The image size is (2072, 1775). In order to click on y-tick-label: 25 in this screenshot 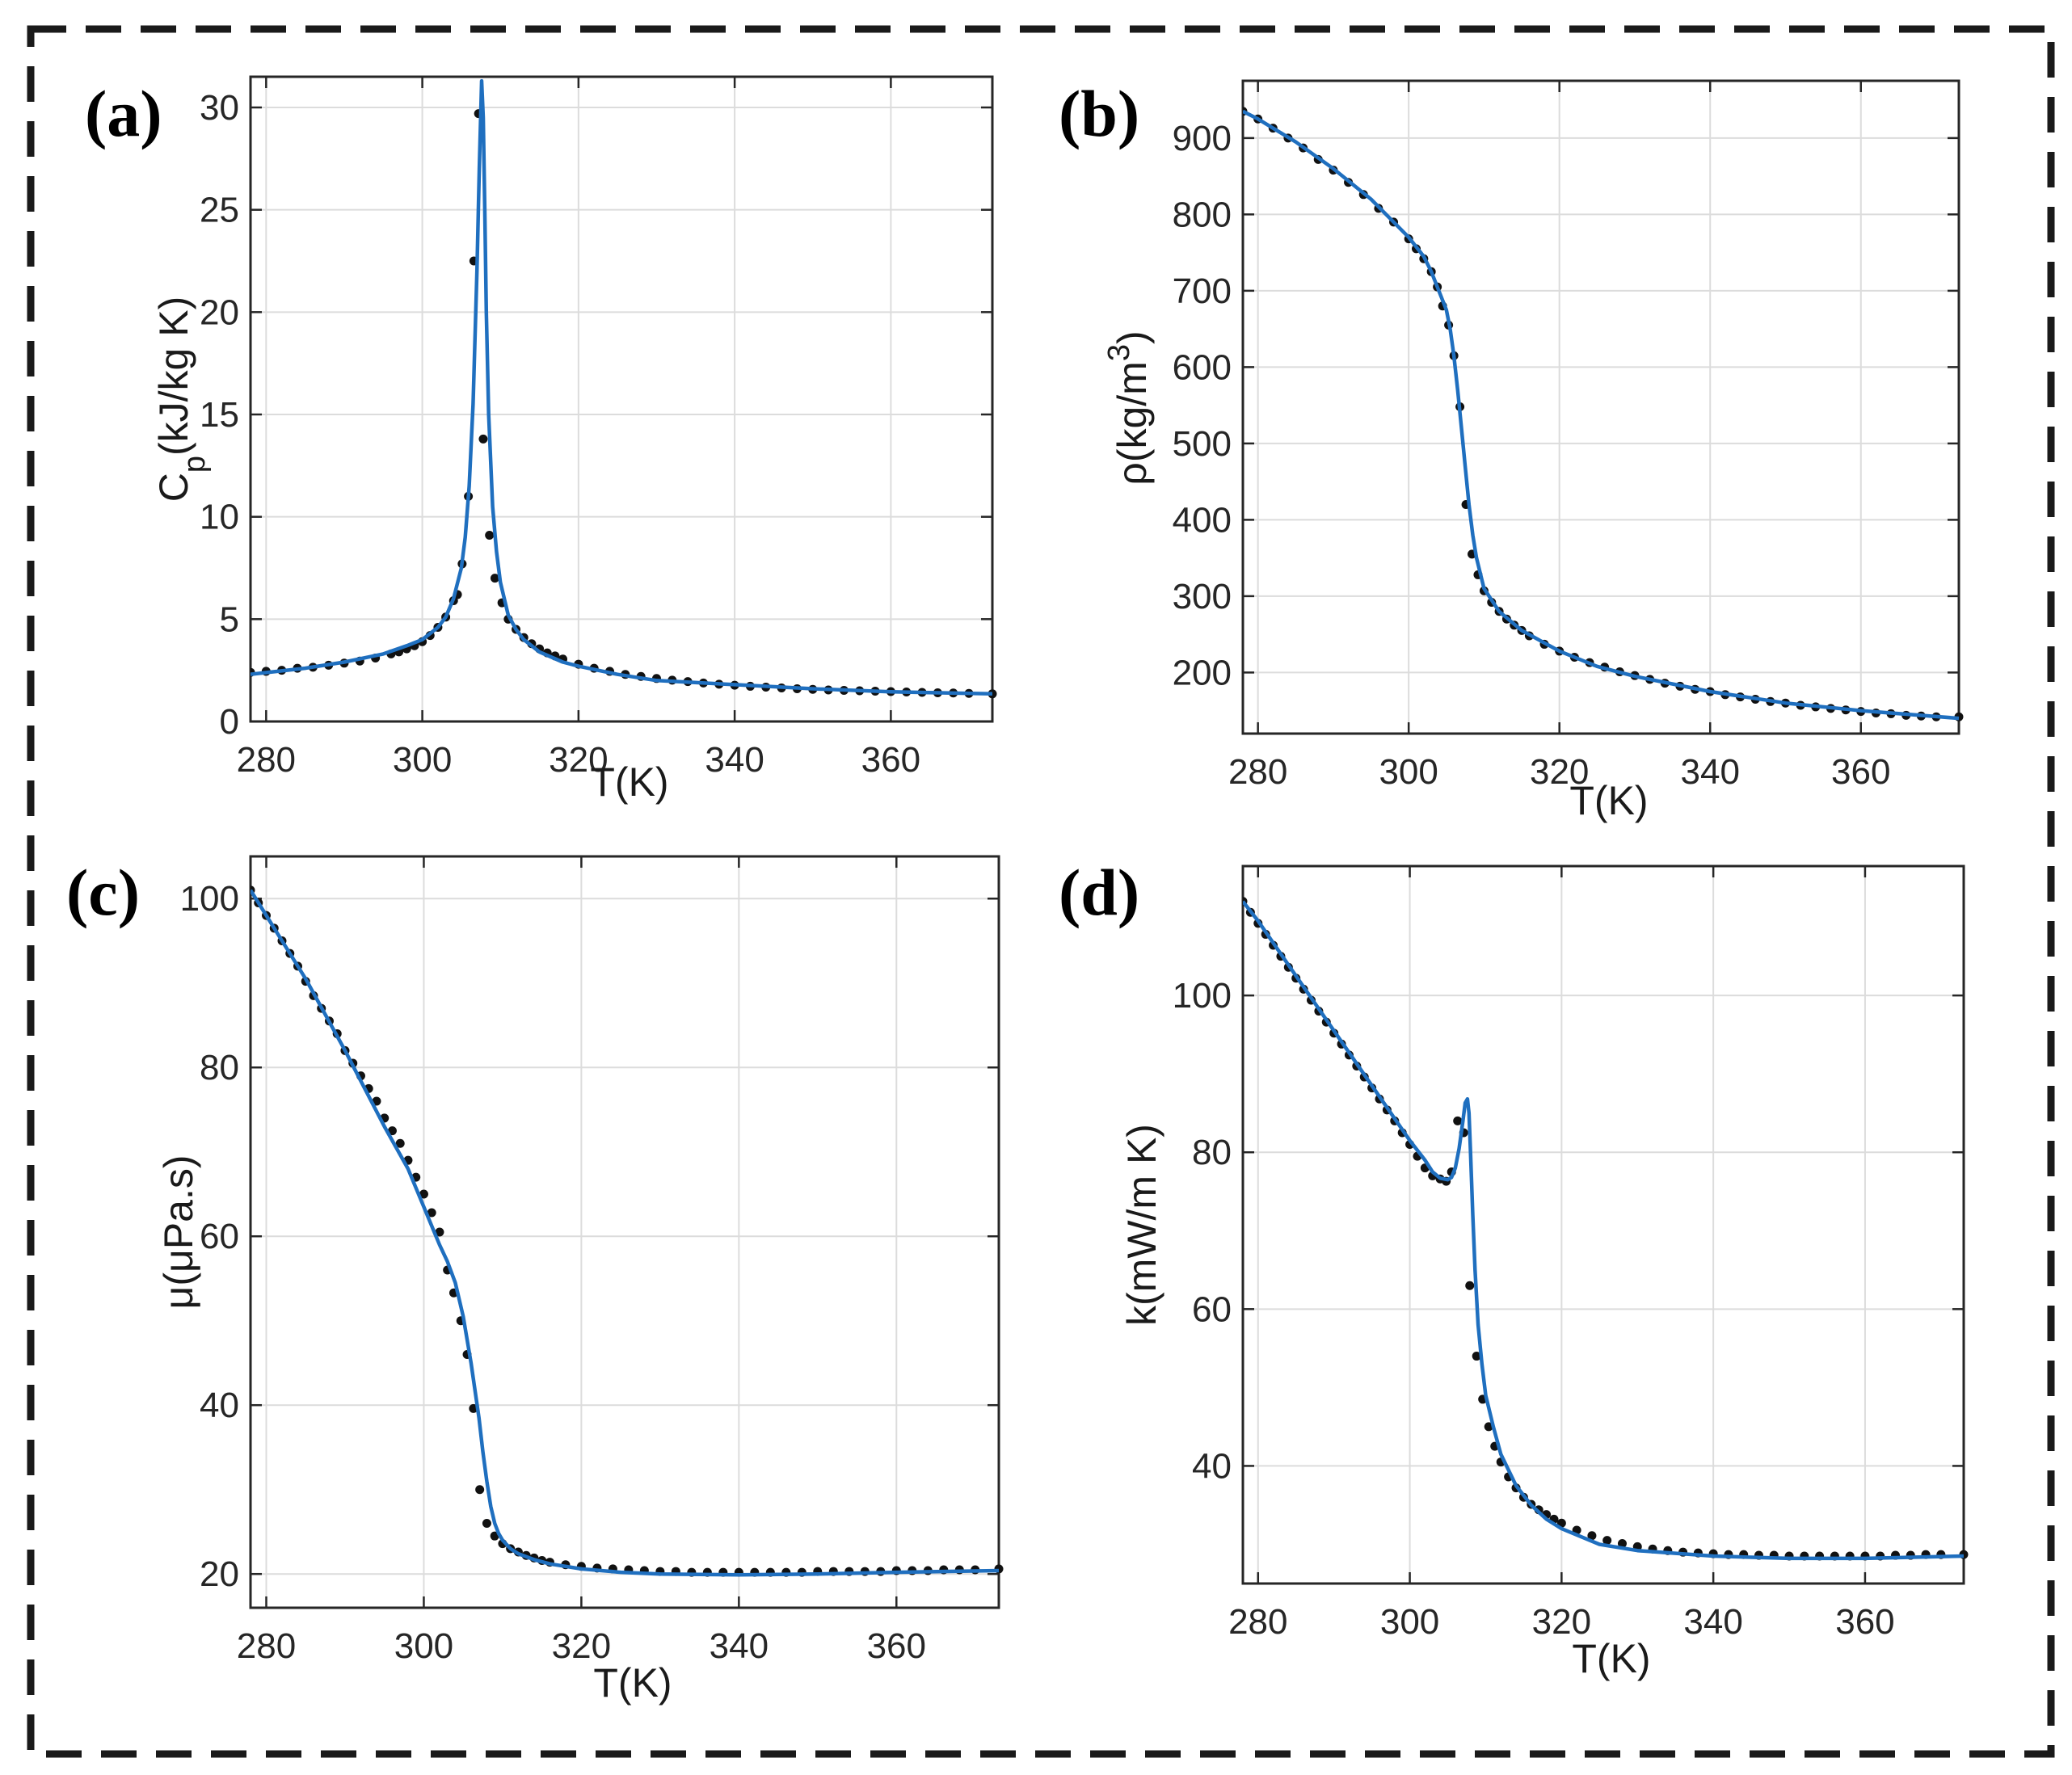, I will do `click(220, 210)`.